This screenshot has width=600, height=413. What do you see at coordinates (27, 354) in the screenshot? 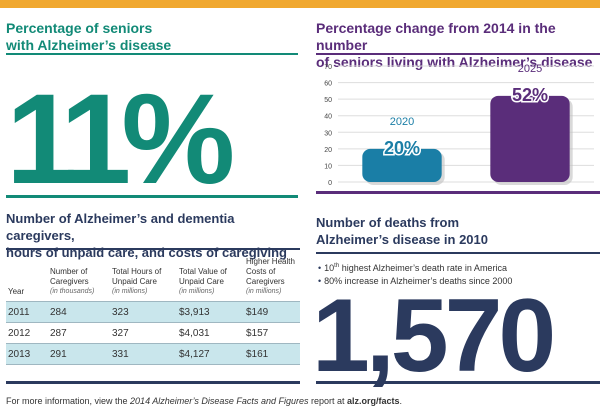
I see `table-cell: 2013` at bounding box center [27, 354].